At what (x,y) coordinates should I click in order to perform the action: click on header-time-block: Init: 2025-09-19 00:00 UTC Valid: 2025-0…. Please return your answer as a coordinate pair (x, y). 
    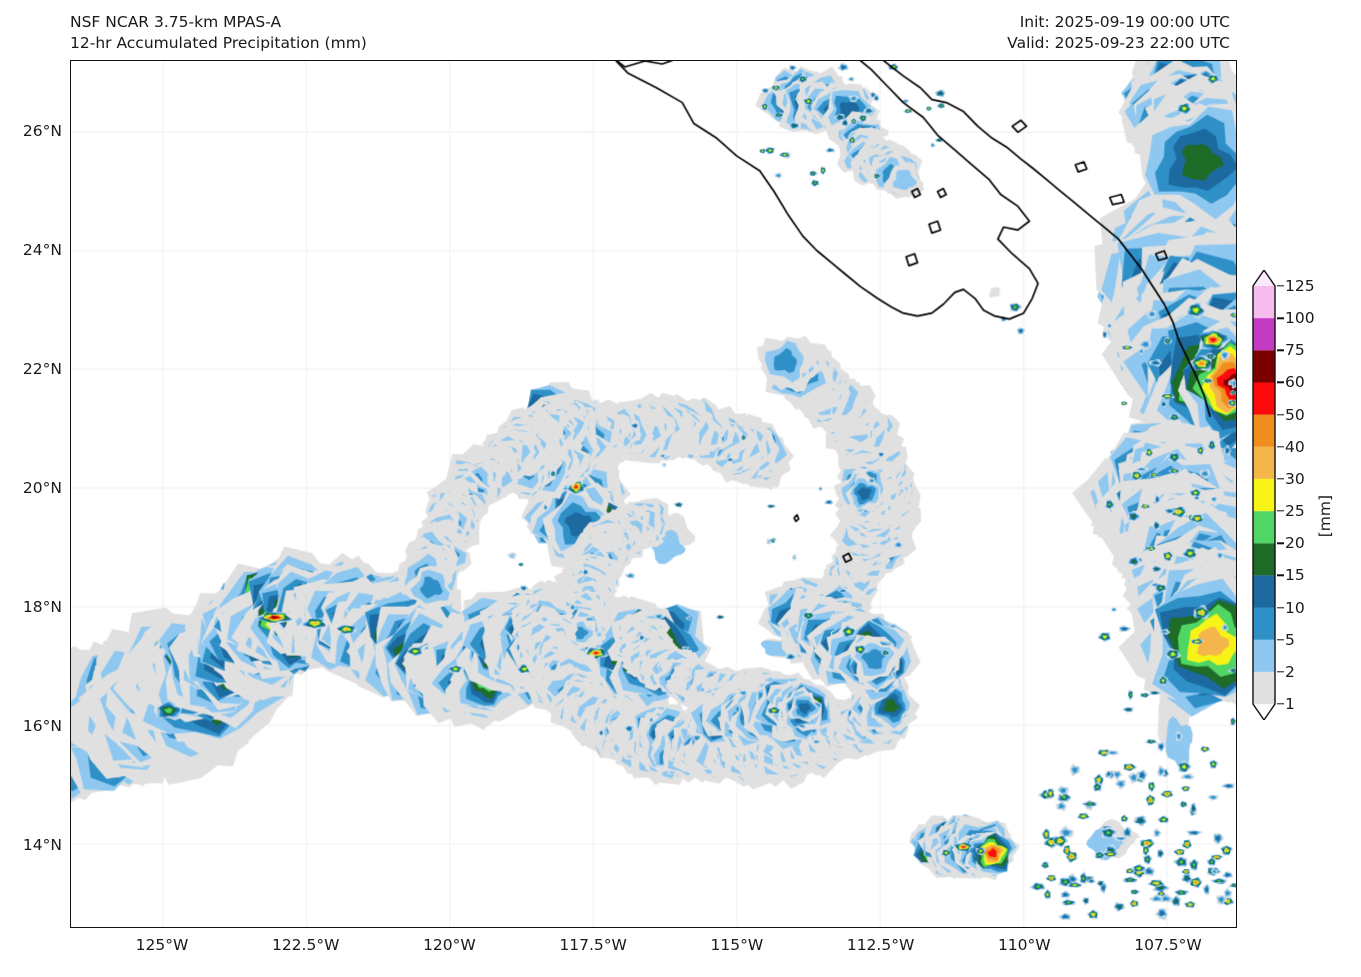
    Looking at the image, I should click on (1118, 33).